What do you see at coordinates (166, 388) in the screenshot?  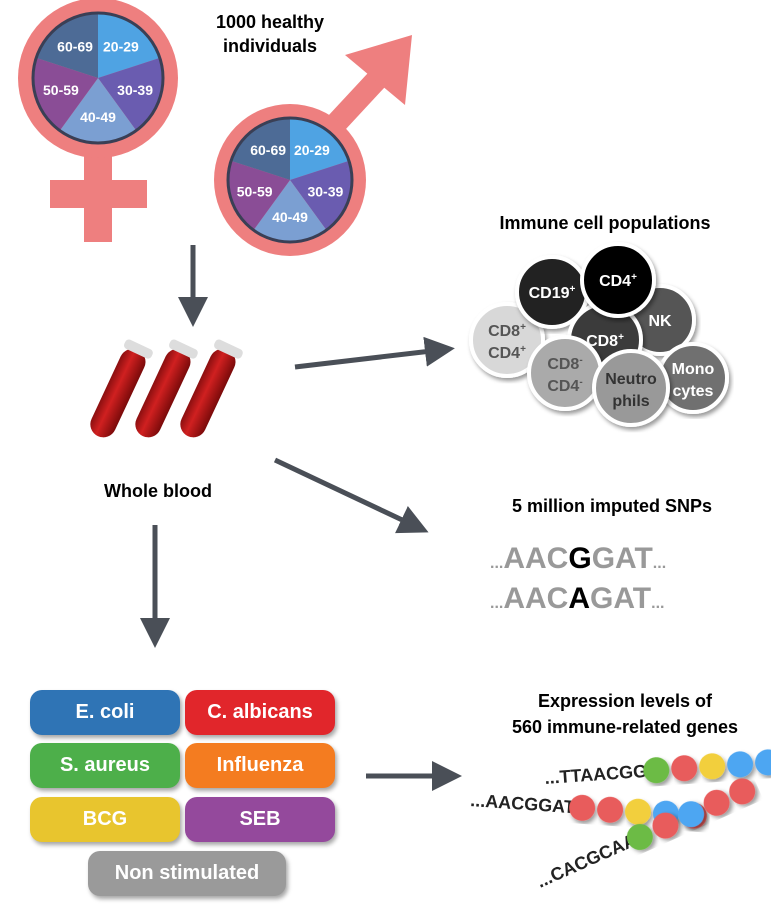 I see `blood-tubes-icon` at bounding box center [166, 388].